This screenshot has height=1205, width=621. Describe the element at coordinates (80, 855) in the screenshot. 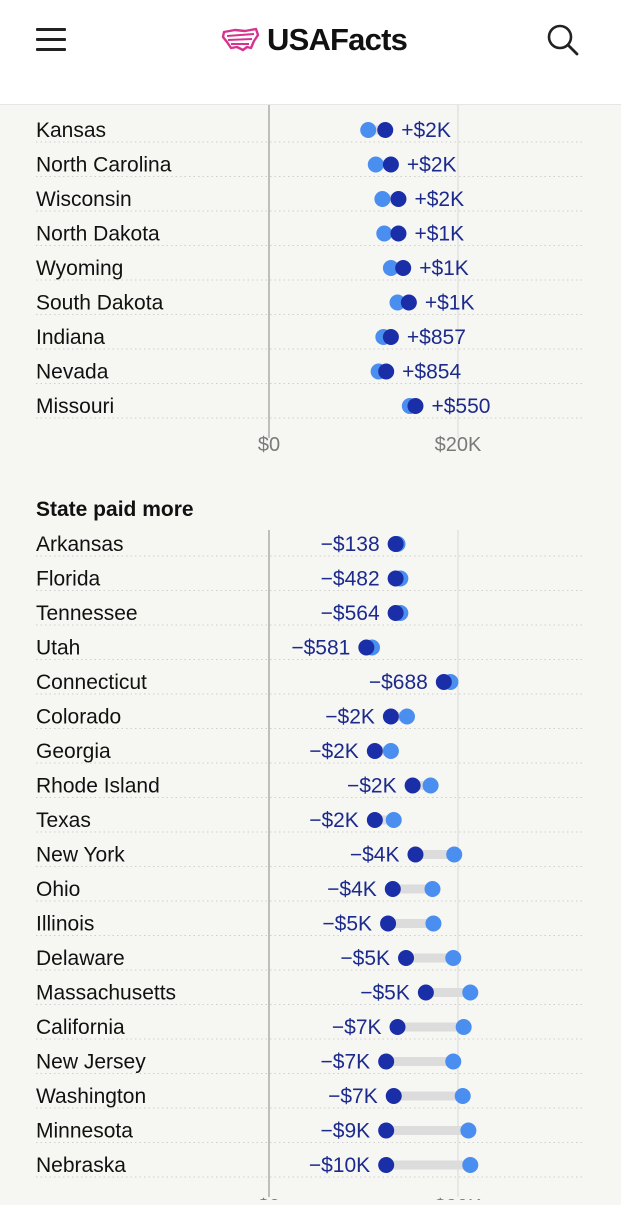

I see `state-label: New York` at that location.